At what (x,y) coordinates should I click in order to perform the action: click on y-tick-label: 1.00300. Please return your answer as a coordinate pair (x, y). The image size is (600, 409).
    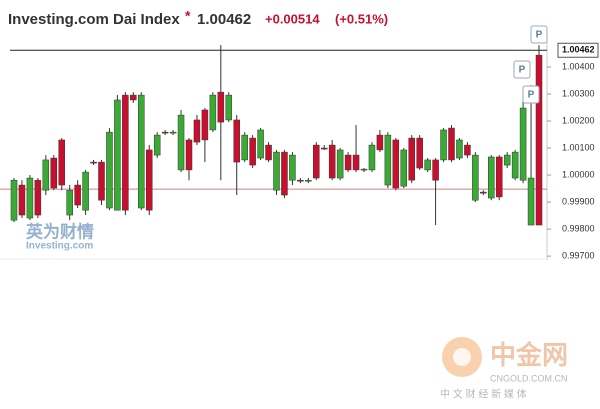
    Looking at the image, I should click on (578, 93).